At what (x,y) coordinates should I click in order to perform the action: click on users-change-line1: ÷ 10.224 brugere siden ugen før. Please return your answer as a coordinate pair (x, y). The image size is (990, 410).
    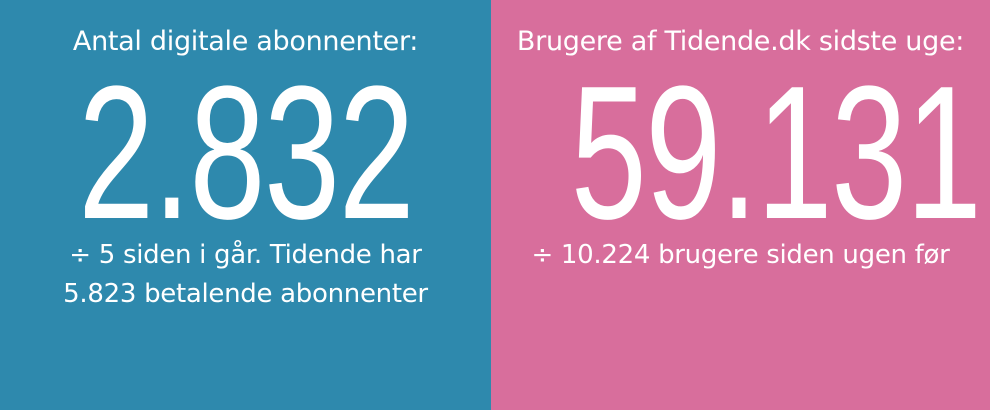
    Looking at the image, I should click on (740, 255).